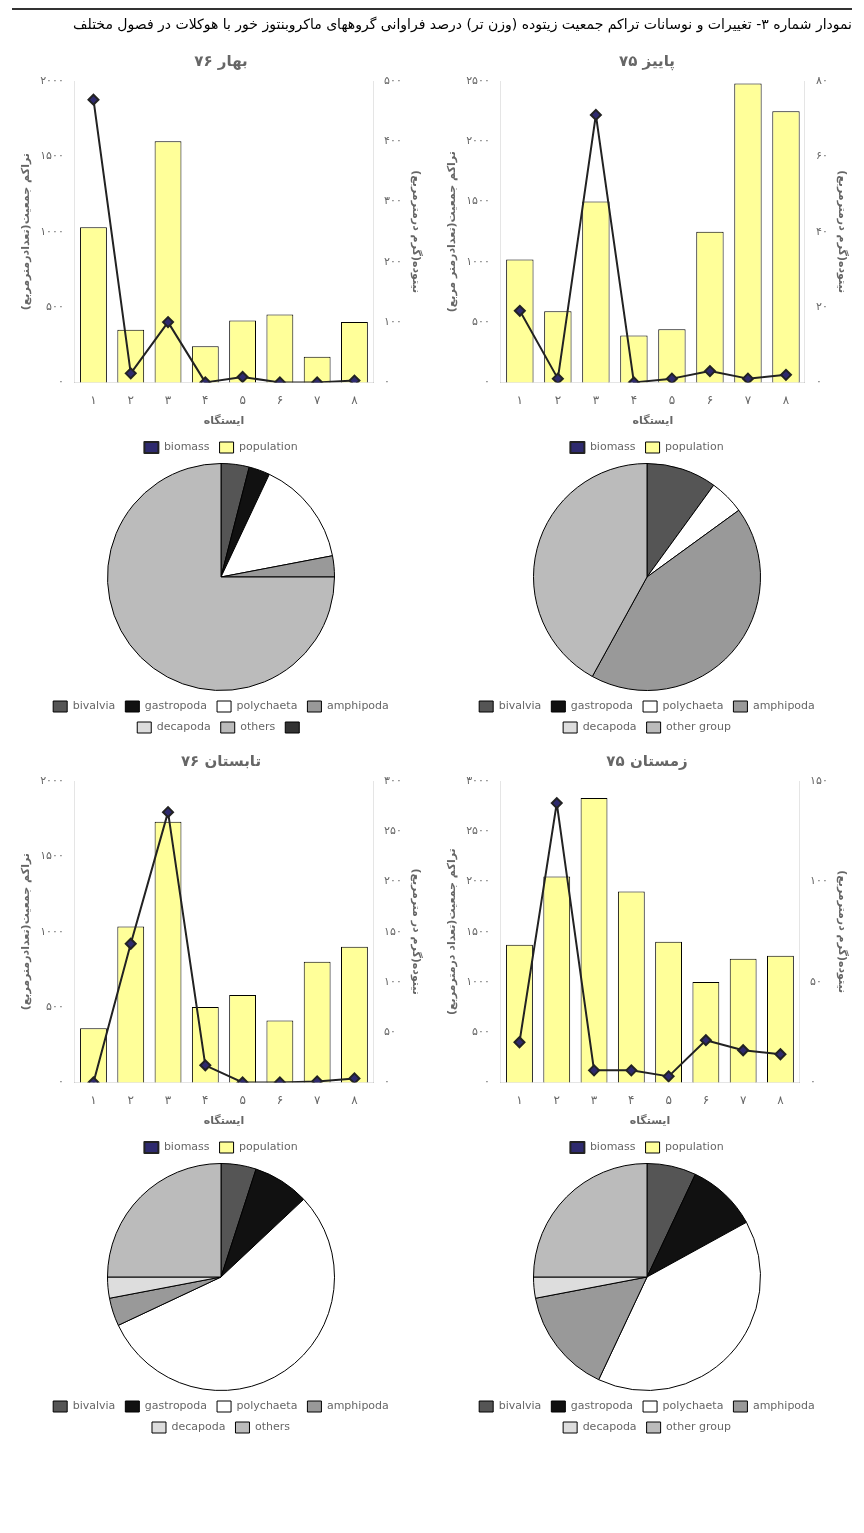 The height and width of the screenshot is (1533, 864). Describe the element at coordinates (416, 931) in the screenshot. I see `y2-axis-title: نیتوده(گرم در مترمربع)` at that location.